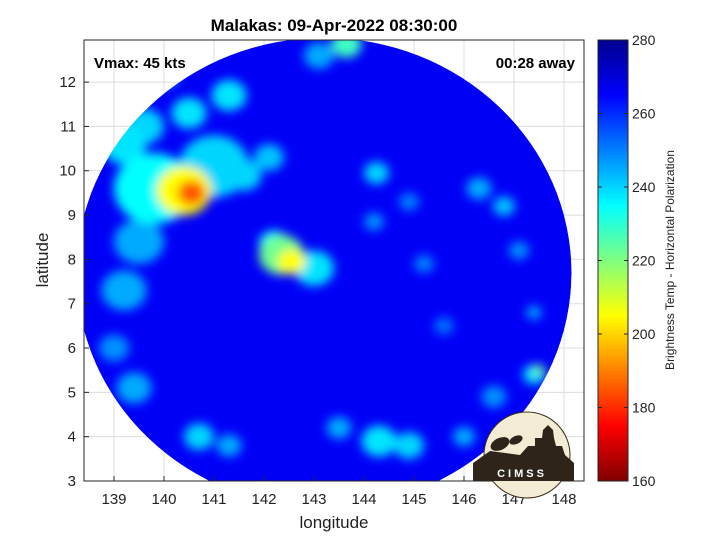  What do you see at coordinates (333, 522) in the screenshot?
I see `x-axis-label: longitude` at bounding box center [333, 522].